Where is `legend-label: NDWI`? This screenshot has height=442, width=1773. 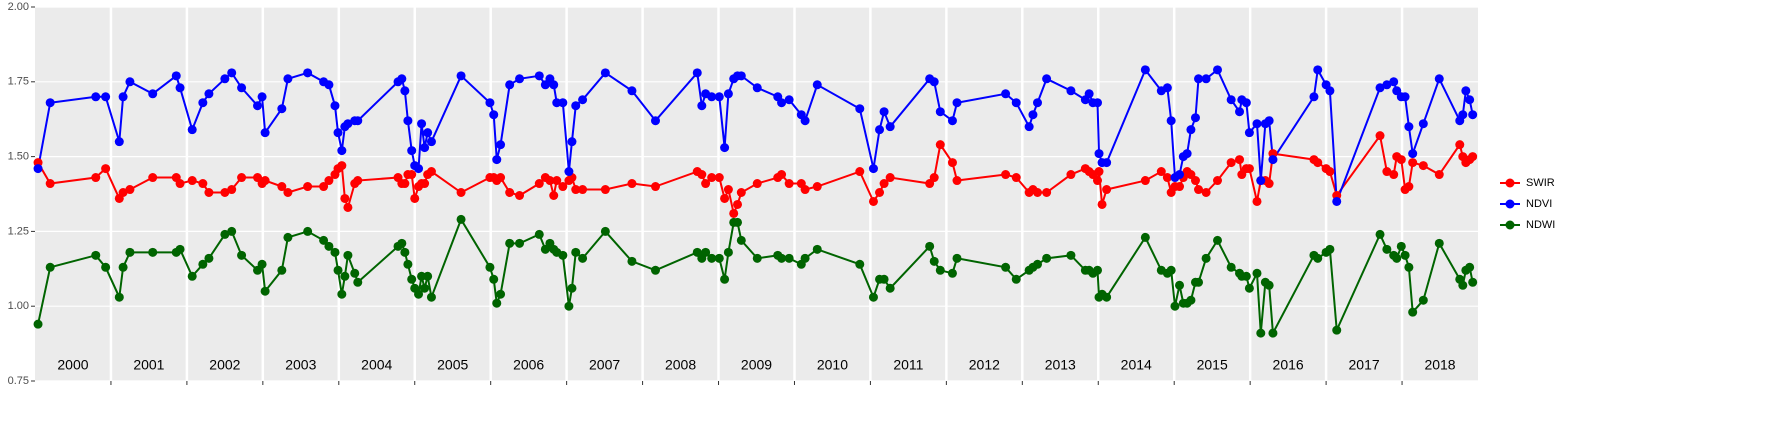
legend-label: NDWI is located at coordinates (1540, 225).